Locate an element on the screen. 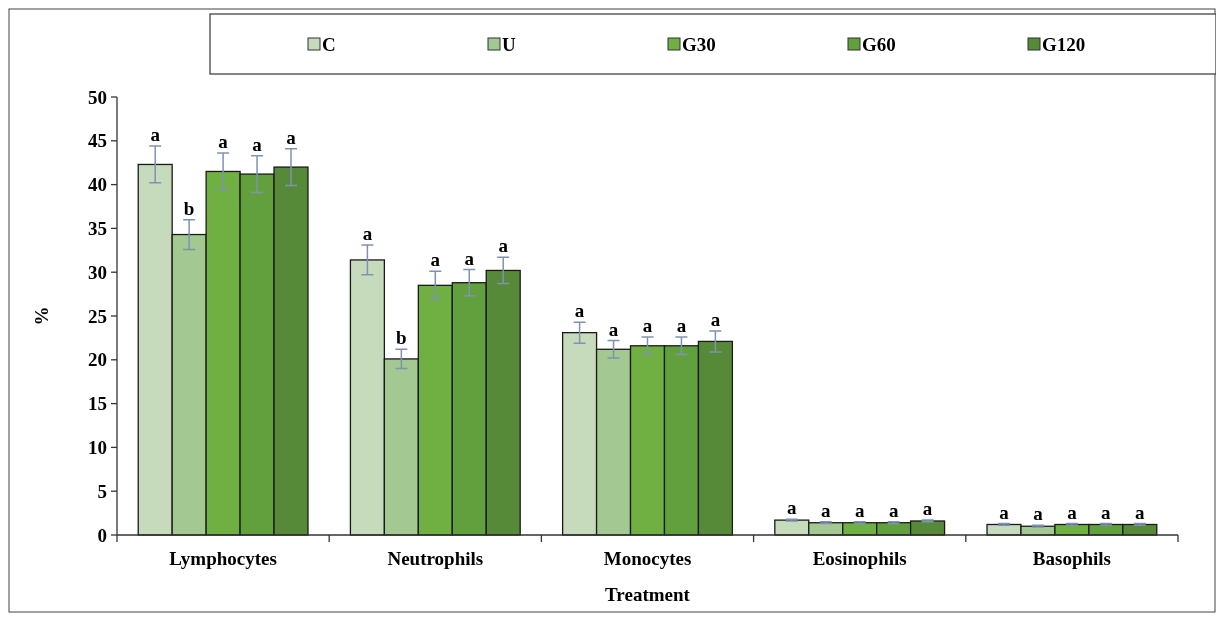 The height and width of the screenshot is (621, 1224). x-axis-title: Treatment is located at coordinates (648, 594).